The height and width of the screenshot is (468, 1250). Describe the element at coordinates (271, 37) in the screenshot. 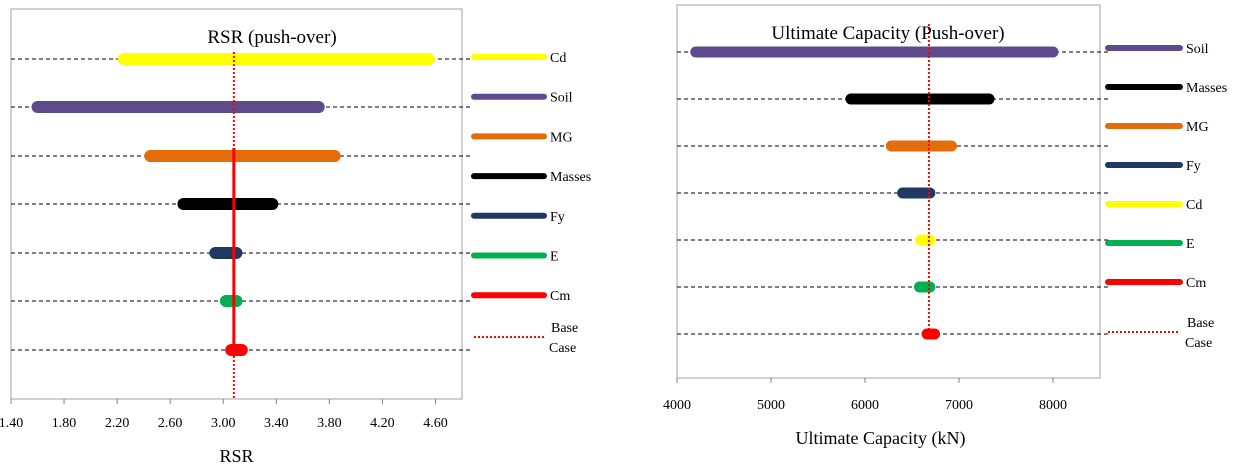

I see `chart-title: RSR (push-over)` at that location.